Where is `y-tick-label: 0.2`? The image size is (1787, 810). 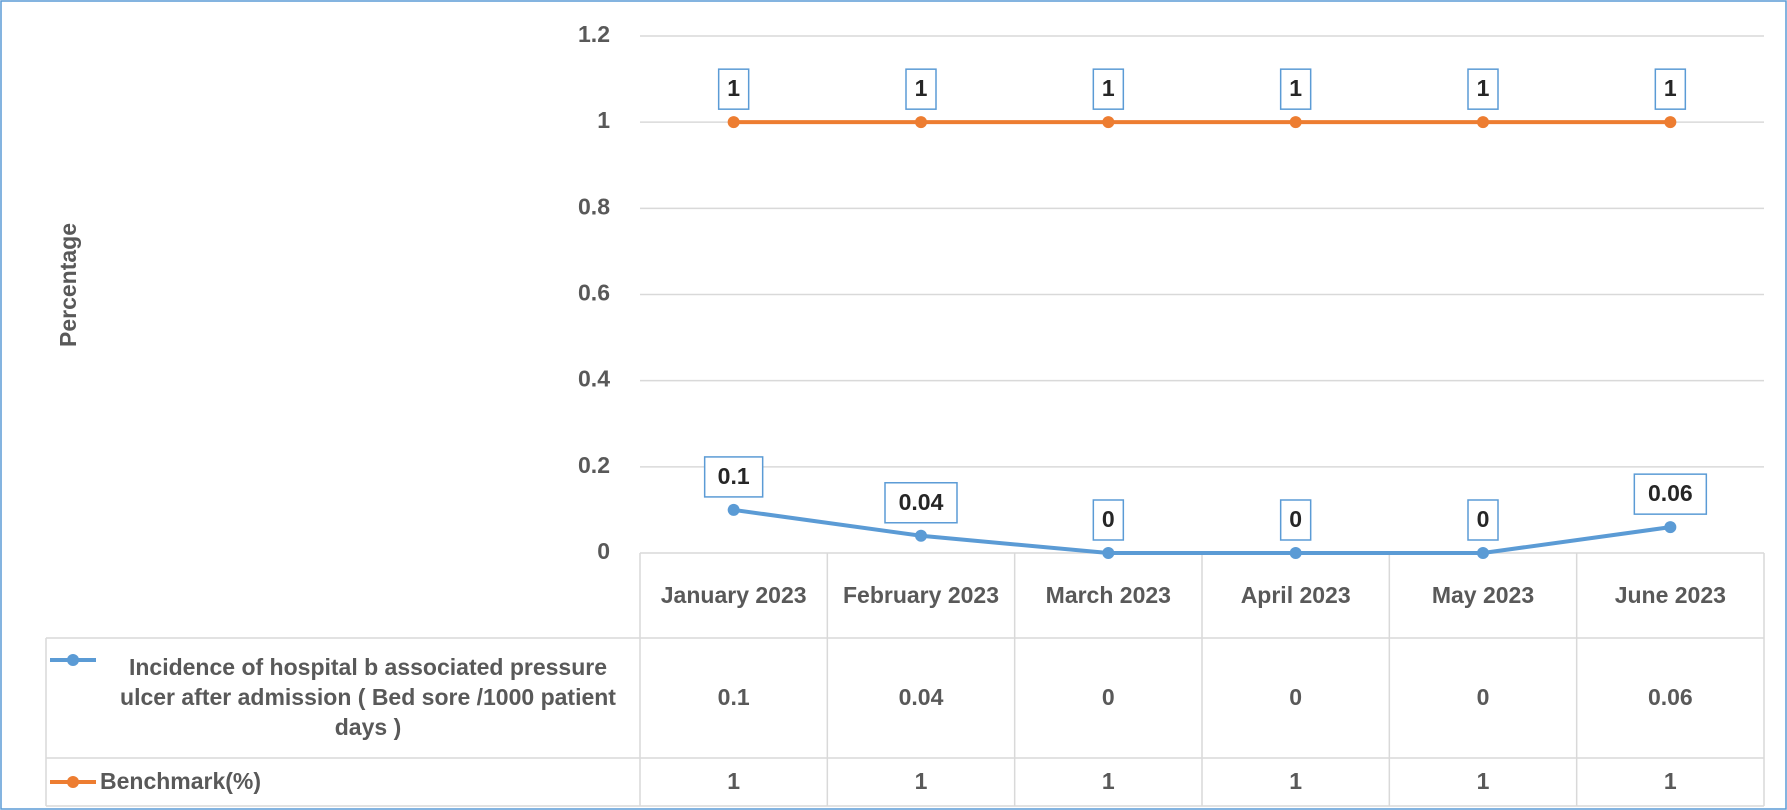 y-tick-label: 0.2 is located at coordinates (594, 465).